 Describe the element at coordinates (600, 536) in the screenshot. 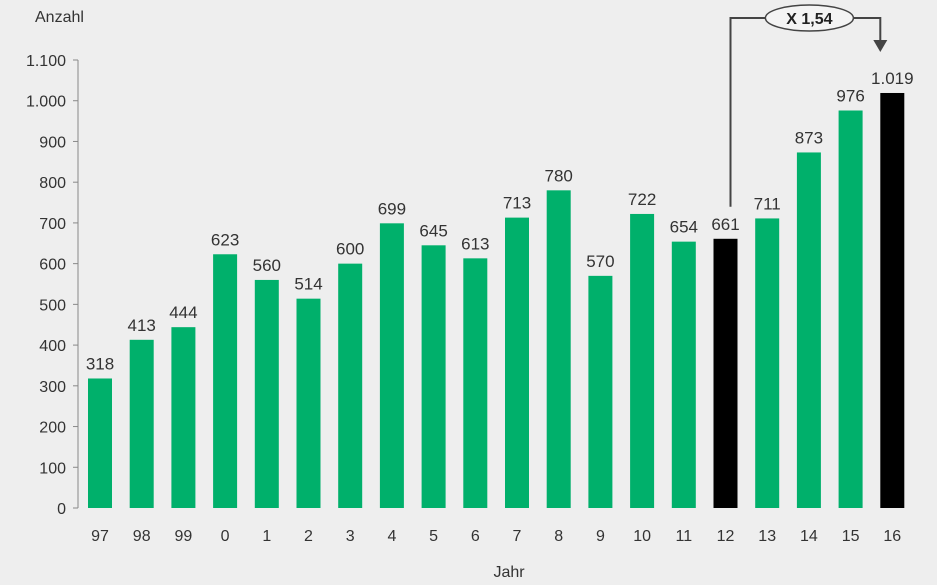

I see `x-tick-label-9: 9` at that location.